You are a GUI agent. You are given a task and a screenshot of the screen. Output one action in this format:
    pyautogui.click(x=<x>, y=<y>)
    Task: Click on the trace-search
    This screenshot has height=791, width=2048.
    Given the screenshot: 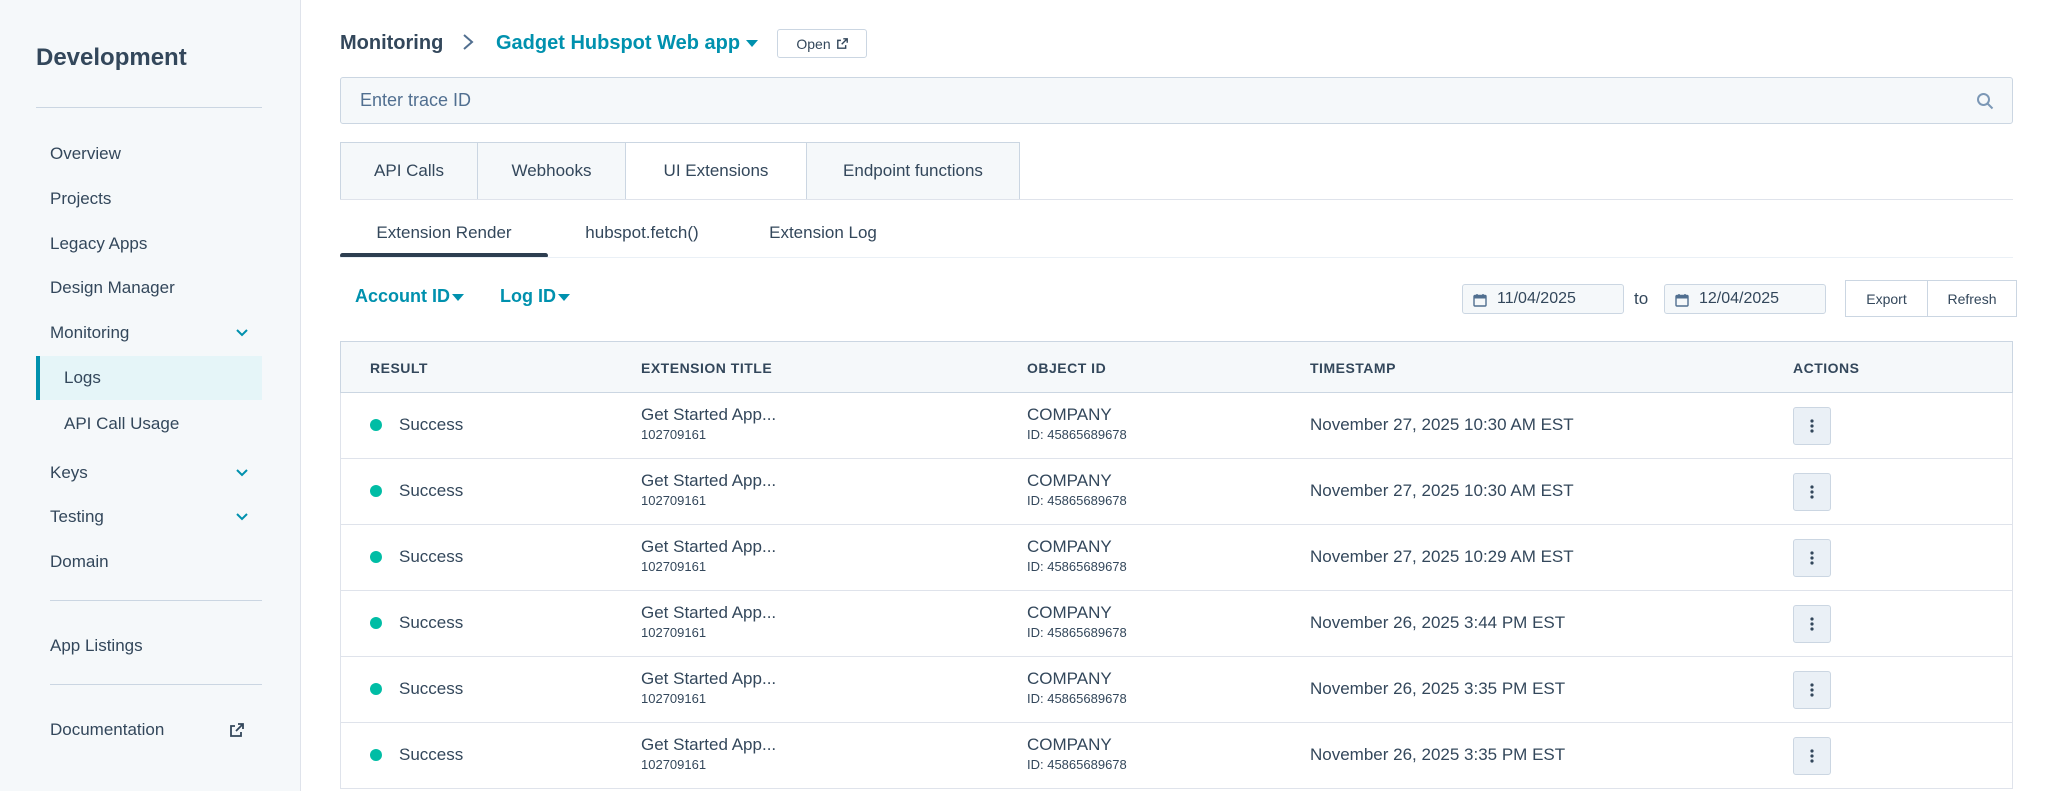 What is the action you would take?
    pyautogui.click(x=1176, y=100)
    